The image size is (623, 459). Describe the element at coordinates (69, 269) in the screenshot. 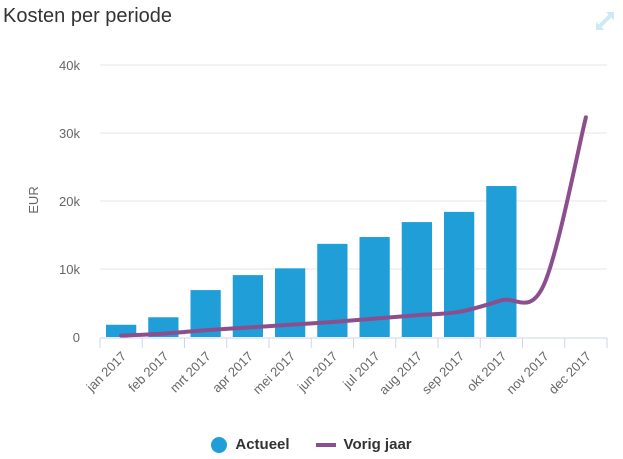

I see `y-tick-label: 10k` at that location.